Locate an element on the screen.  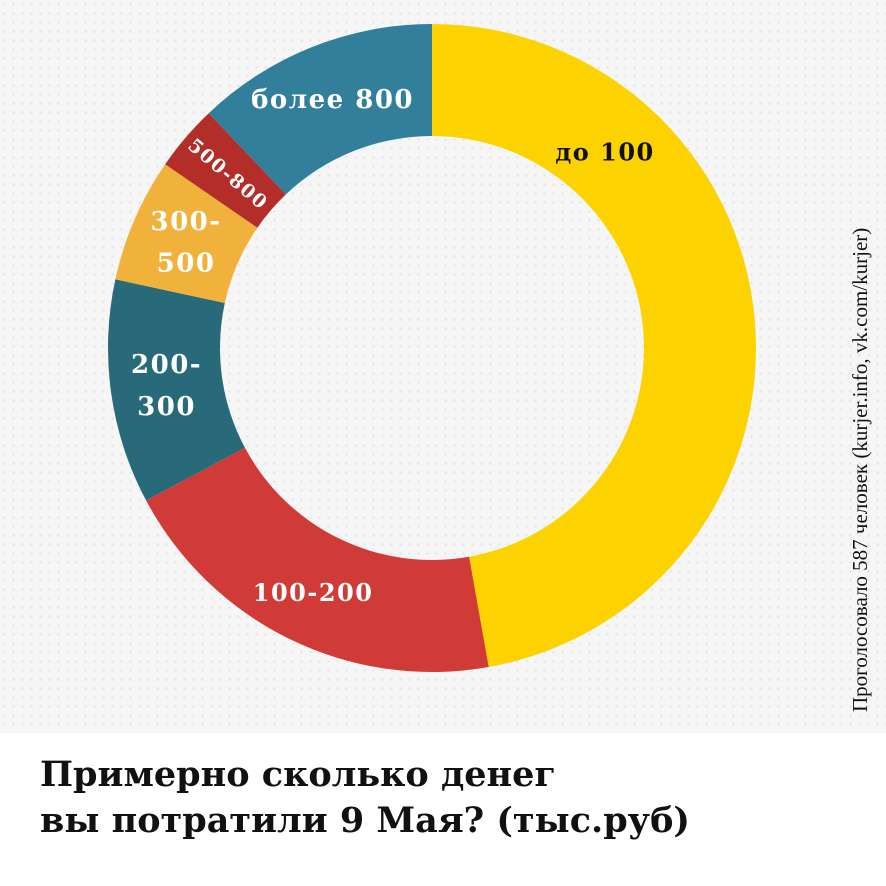
slice-label-300-500: 300- 500 is located at coordinates (186, 243).